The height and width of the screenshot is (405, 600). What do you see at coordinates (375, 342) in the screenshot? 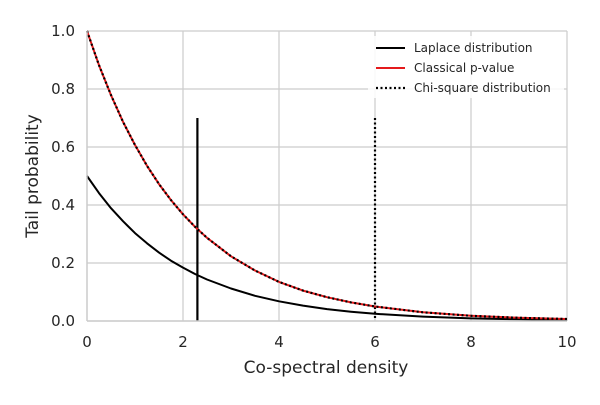
I see `x-tick-label: 6` at bounding box center [375, 342].